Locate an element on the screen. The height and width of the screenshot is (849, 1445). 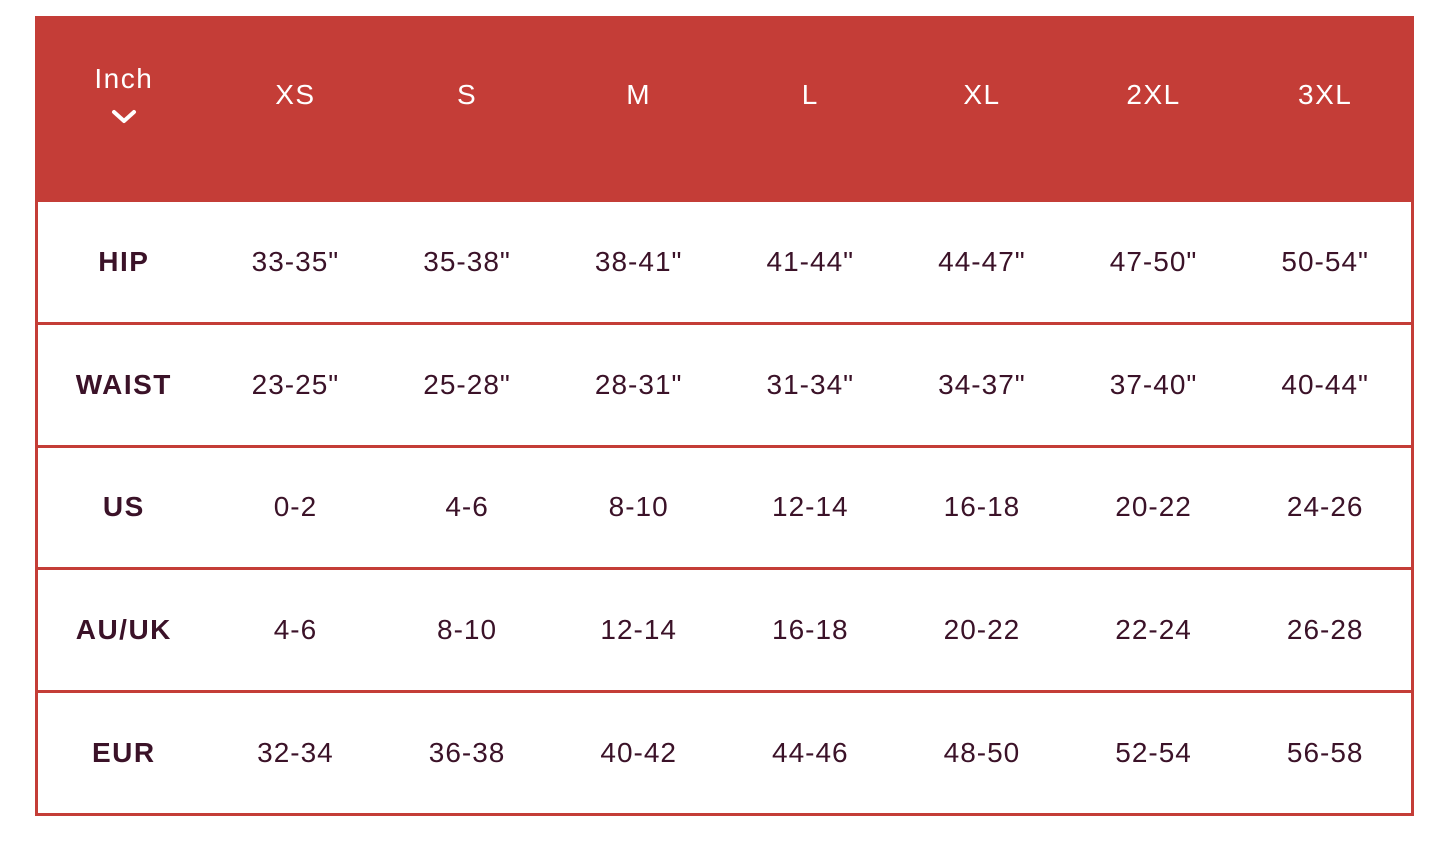
table-row-us: US 0-2 4-6 8-10 12-14 16-18 20-22 24-26 is located at coordinates (724, 506).